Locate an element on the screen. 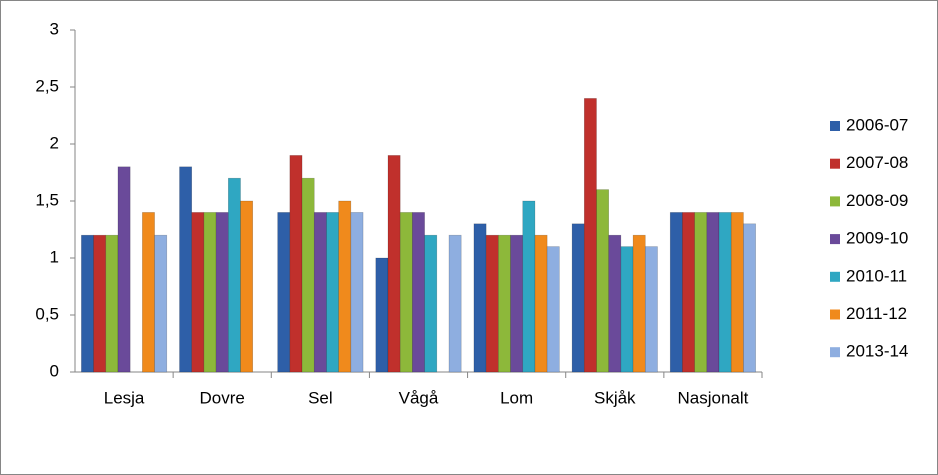  legend-label: 2007-08 is located at coordinates (877, 162).